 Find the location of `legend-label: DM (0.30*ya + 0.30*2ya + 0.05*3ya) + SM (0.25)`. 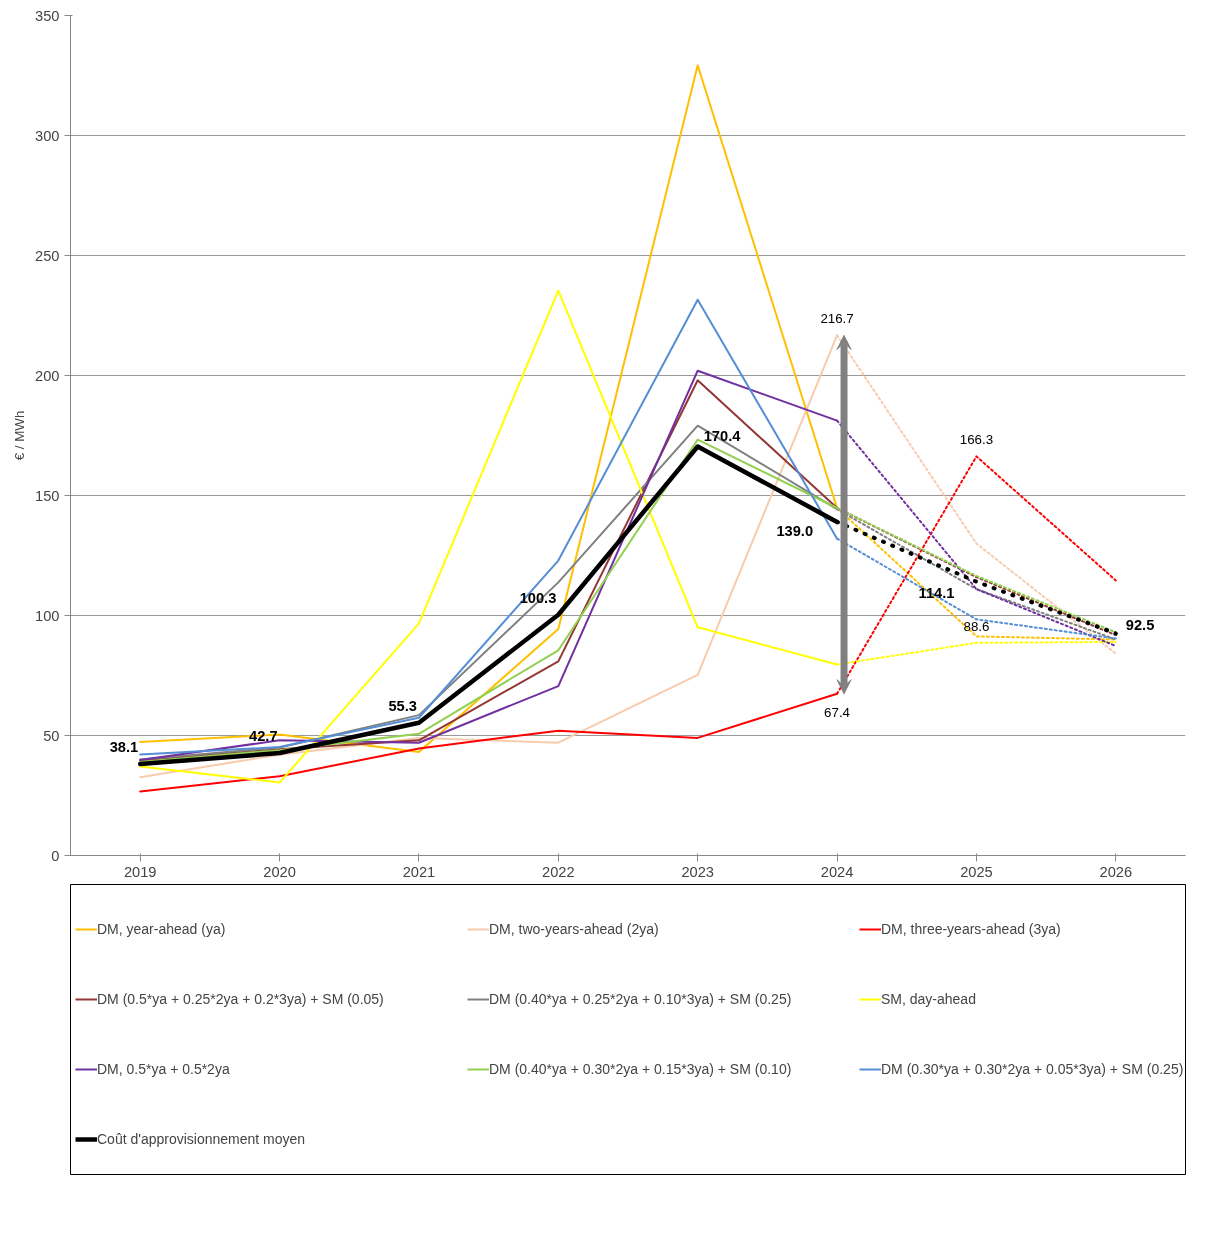

legend-label: DM (0.30*ya + 0.30*2ya + 0.05*3ya) + SM (0.25) is located at coordinates (1032, 1069).